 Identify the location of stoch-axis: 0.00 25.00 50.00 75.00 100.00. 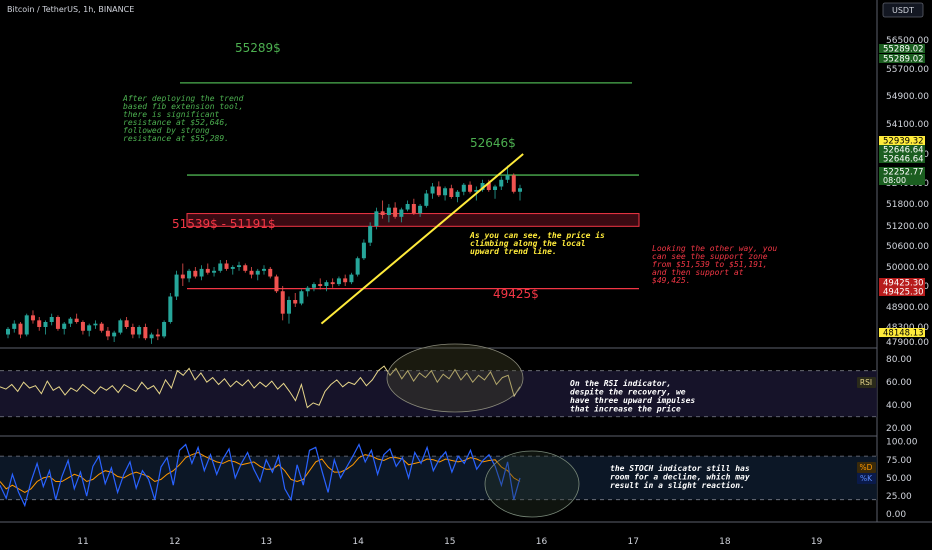
(902, 479).